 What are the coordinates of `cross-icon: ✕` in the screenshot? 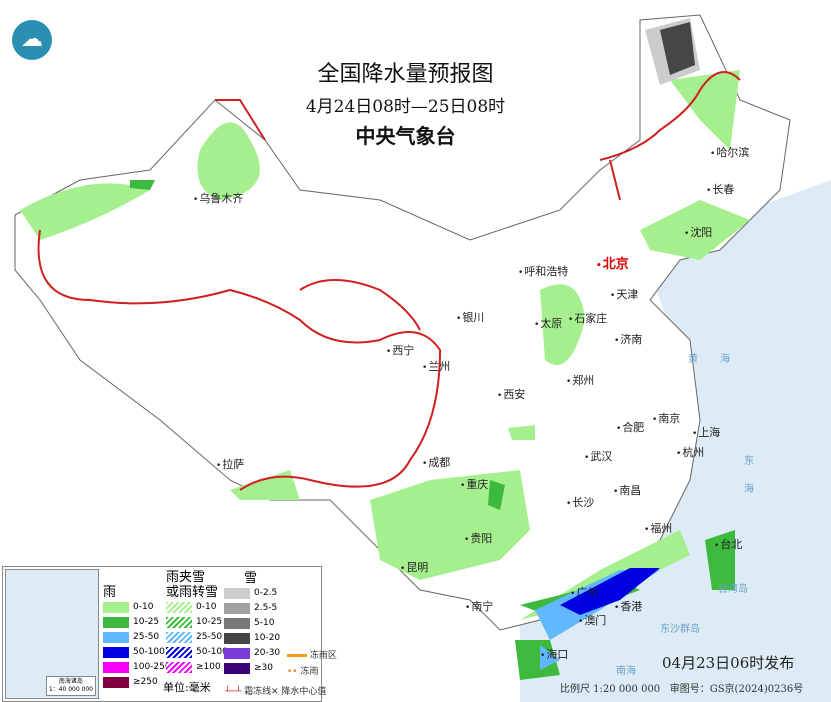 It's located at (275, 692).